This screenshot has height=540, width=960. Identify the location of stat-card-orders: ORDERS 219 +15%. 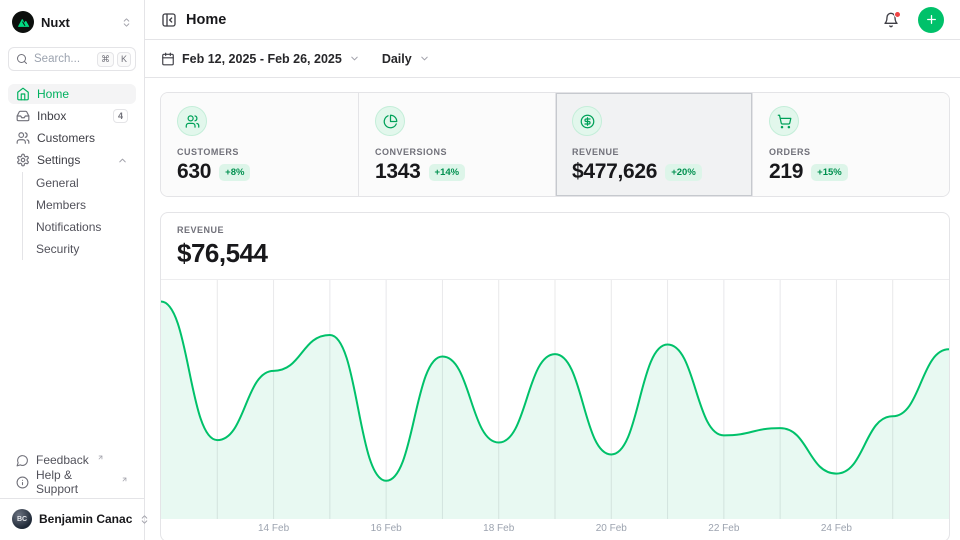
(850, 144).